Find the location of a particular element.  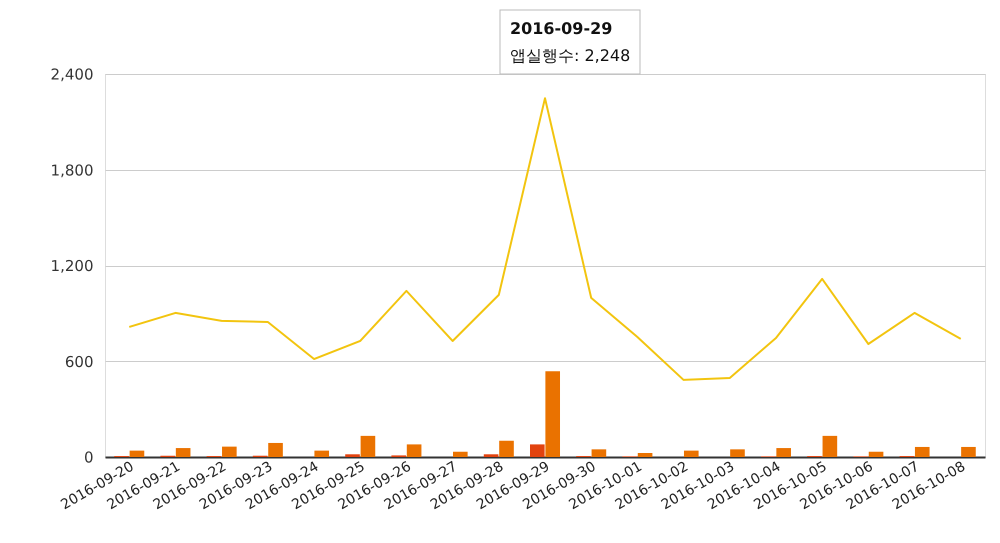

y-tick-label: 1,200 is located at coordinates (72, 266).